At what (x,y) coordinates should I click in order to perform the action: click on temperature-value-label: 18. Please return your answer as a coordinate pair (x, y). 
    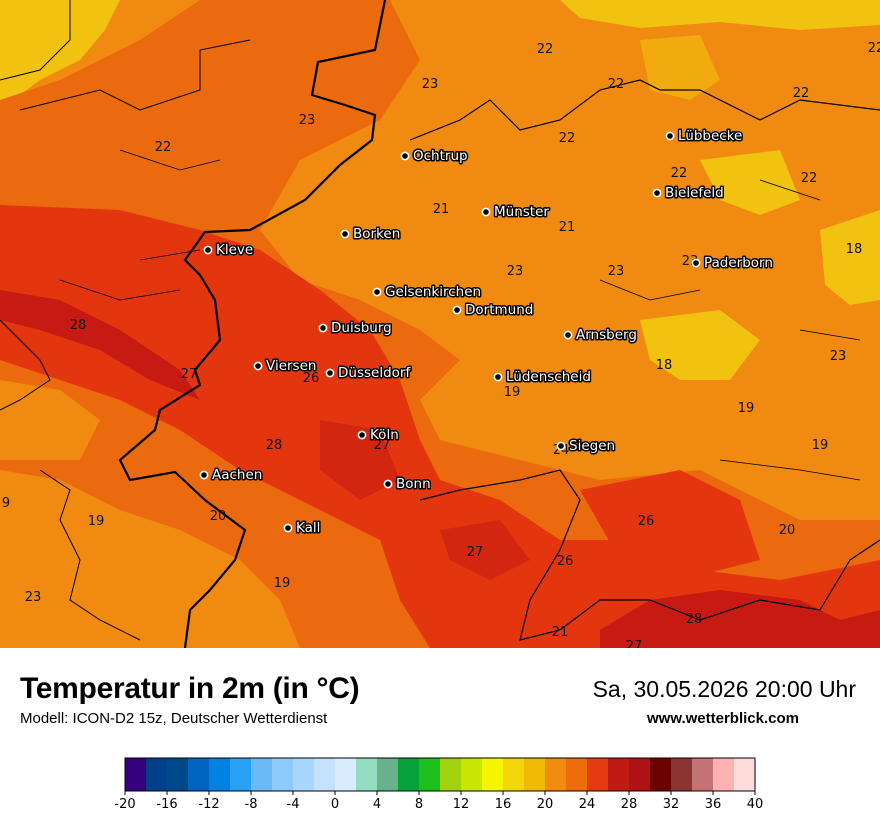
    Looking at the image, I should click on (854, 249).